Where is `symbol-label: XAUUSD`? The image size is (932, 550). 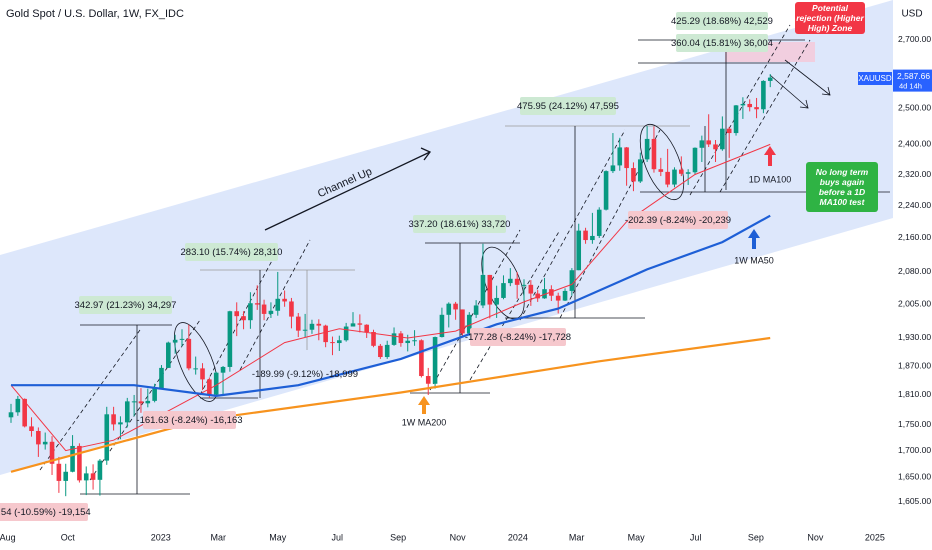 symbol-label: XAUUSD is located at coordinates (875, 78).